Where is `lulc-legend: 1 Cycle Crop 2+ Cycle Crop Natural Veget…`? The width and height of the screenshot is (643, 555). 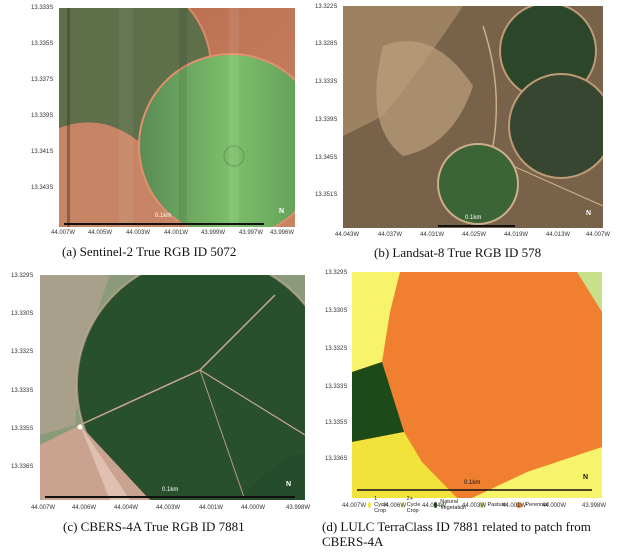
lulc-legend: 1 Cycle Crop 2+ Cycle Crop Natural Veget… is located at coordinates (458, 505).